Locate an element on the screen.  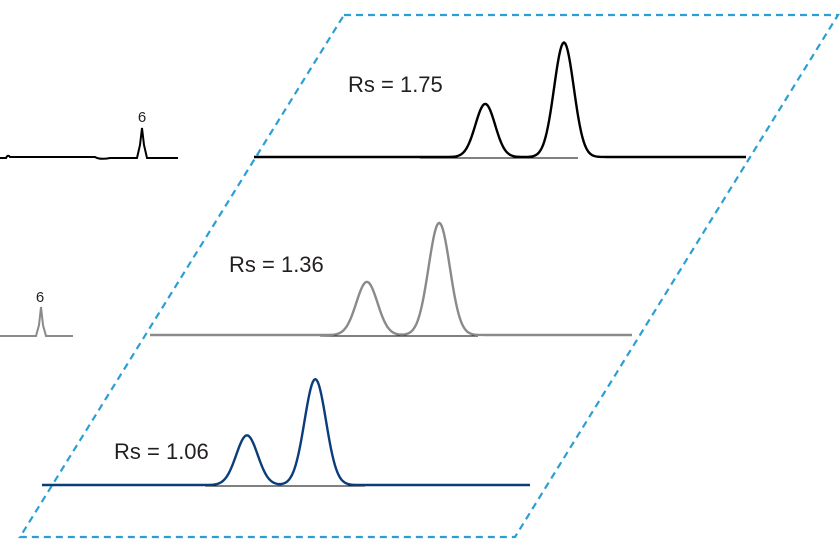
chromatogram-rs-1-06: Rs = 1.06 is located at coordinates (286, 432).